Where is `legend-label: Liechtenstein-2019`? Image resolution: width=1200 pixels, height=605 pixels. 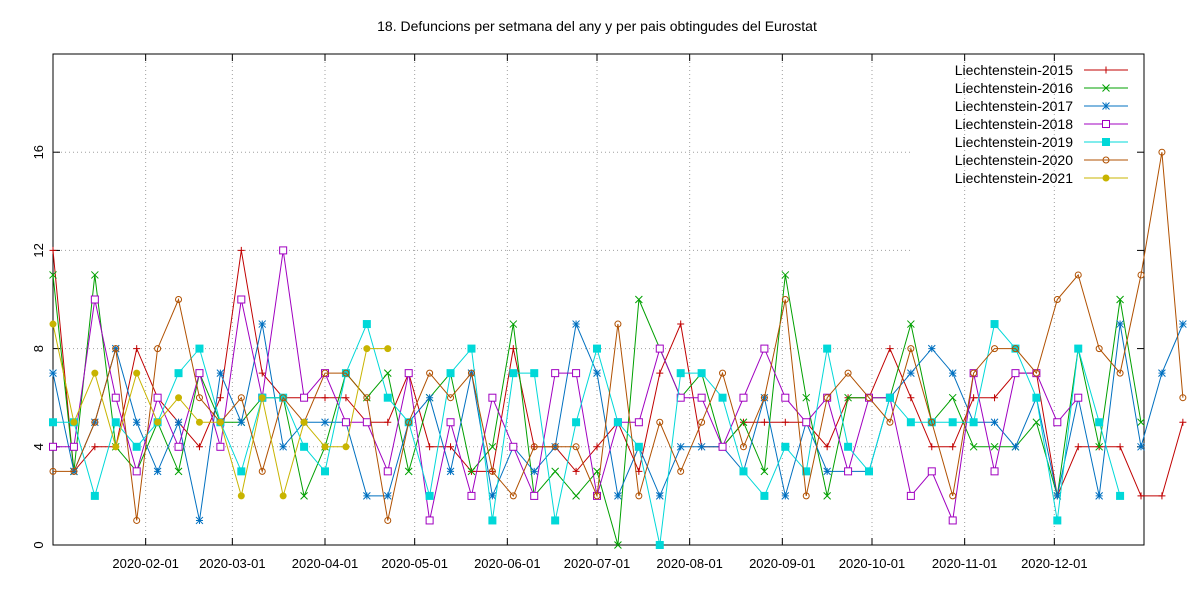 legend-label: Liechtenstein-2019 is located at coordinates (1014, 142).